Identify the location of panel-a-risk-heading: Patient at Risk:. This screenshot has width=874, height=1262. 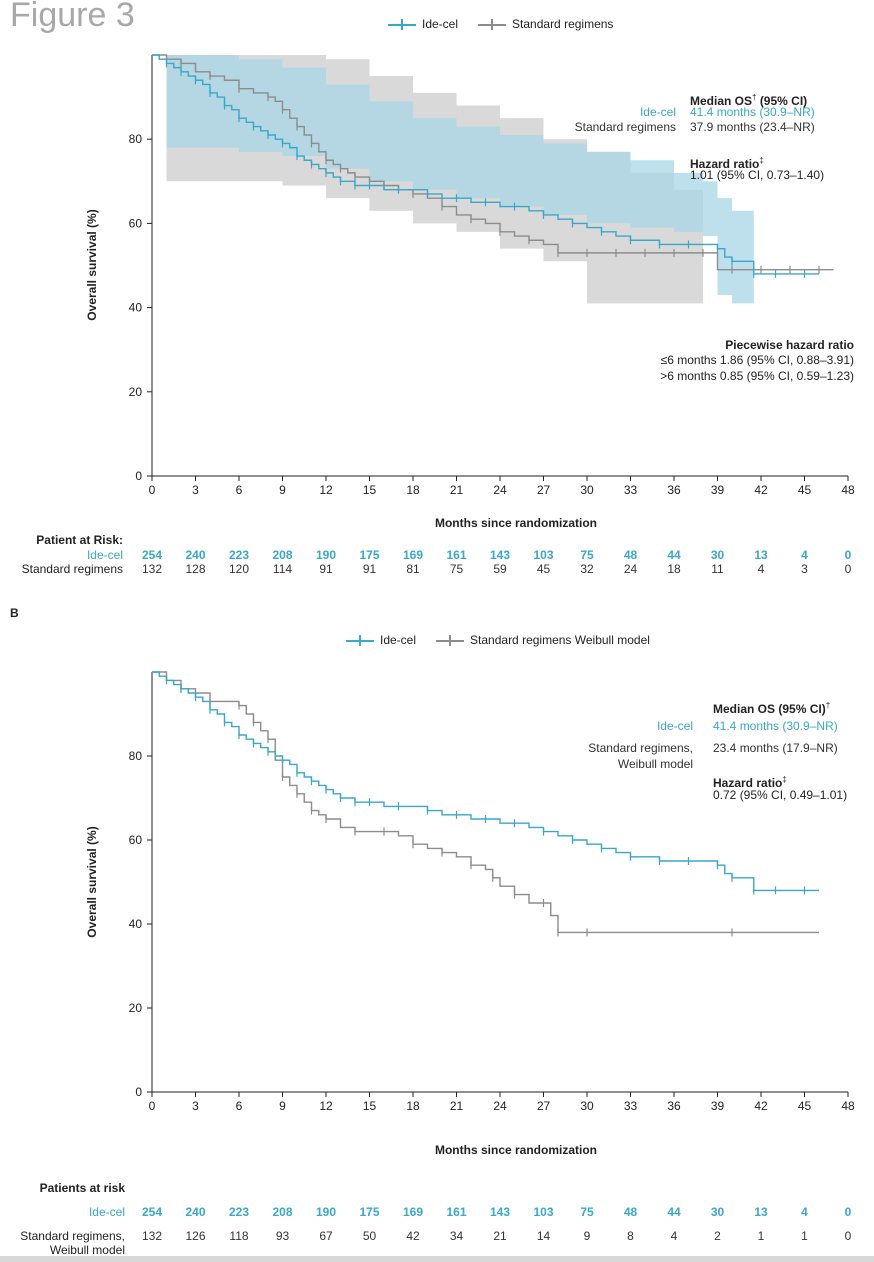
(79, 540).